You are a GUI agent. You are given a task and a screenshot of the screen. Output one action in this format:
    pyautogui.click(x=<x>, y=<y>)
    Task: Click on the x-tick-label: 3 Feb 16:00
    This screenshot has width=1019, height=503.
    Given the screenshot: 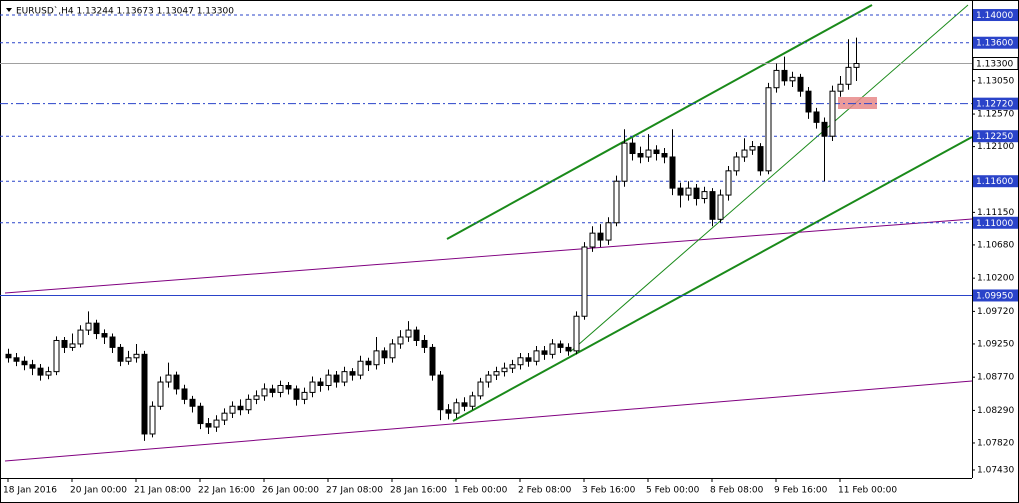 What is the action you would take?
    pyautogui.click(x=609, y=491)
    